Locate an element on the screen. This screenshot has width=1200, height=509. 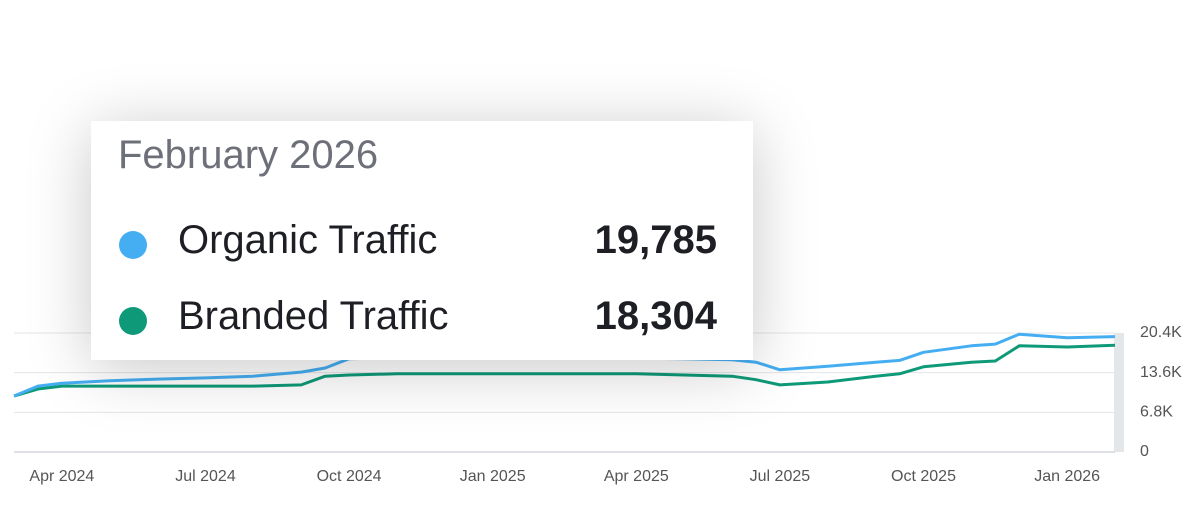
x-tick-label: Jul 2024 is located at coordinates (205, 476).